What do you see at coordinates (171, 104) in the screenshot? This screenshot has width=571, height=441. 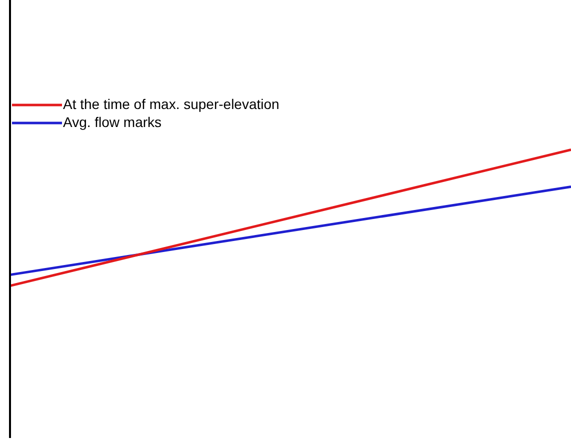 I see `legend-label: At the time of max. super-elevation` at bounding box center [171, 104].